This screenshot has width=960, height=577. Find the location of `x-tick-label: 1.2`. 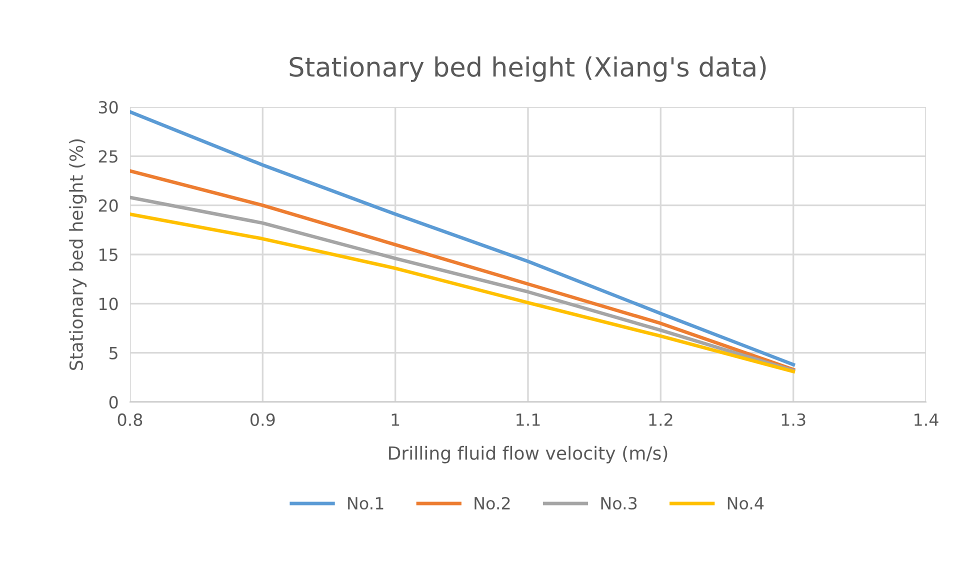

x-tick-label: 1.2 is located at coordinates (660, 419).